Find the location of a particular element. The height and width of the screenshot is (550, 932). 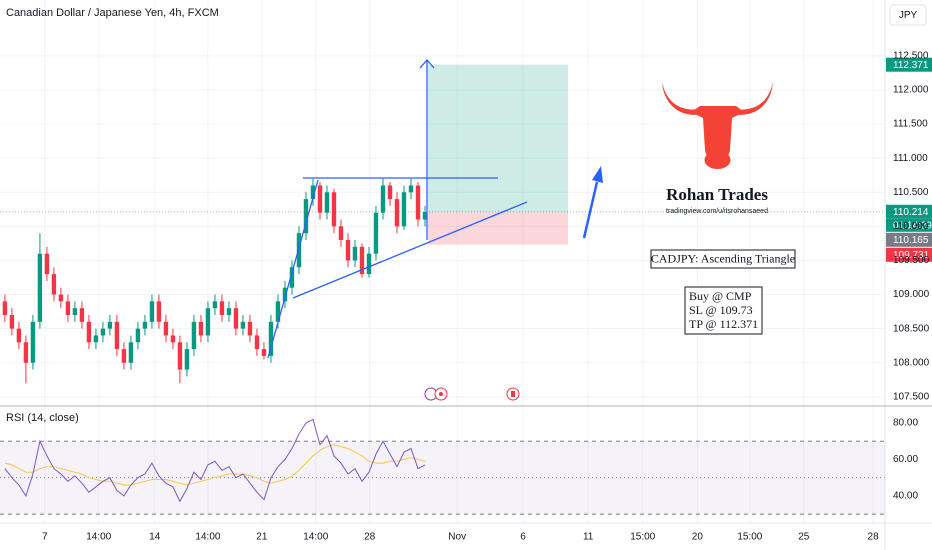

note: TP @ 112.371 is located at coordinates (723, 324).